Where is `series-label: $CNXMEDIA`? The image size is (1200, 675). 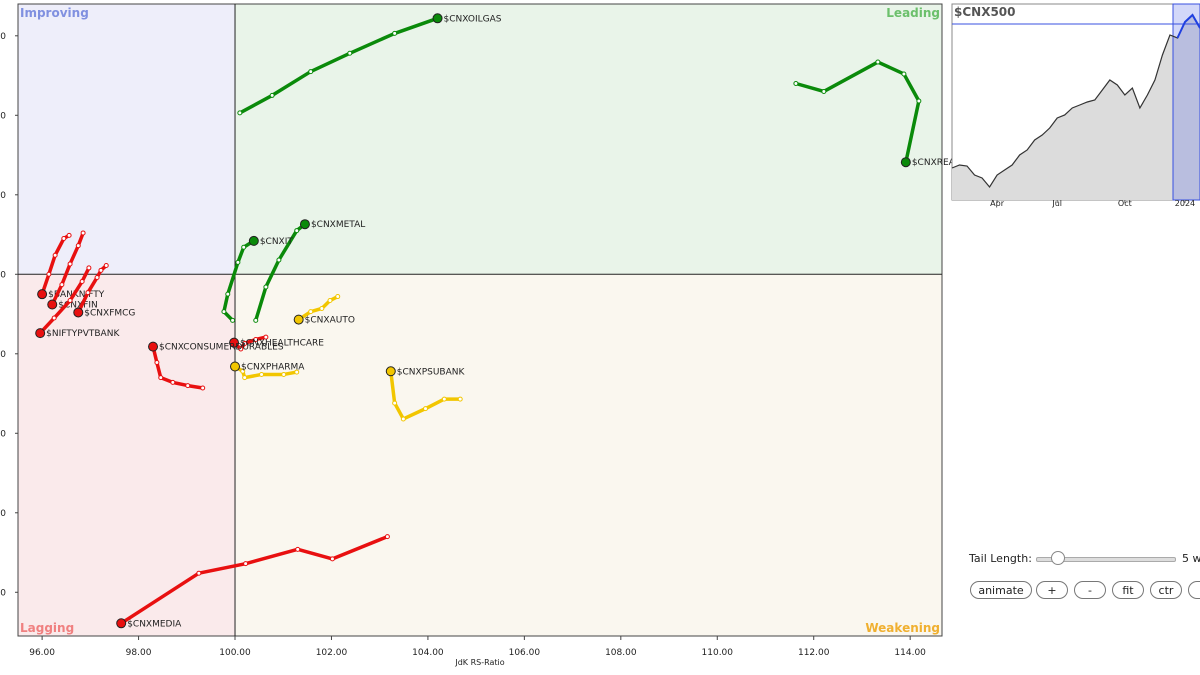
series-label: $CNXMEDIA is located at coordinates (154, 624).